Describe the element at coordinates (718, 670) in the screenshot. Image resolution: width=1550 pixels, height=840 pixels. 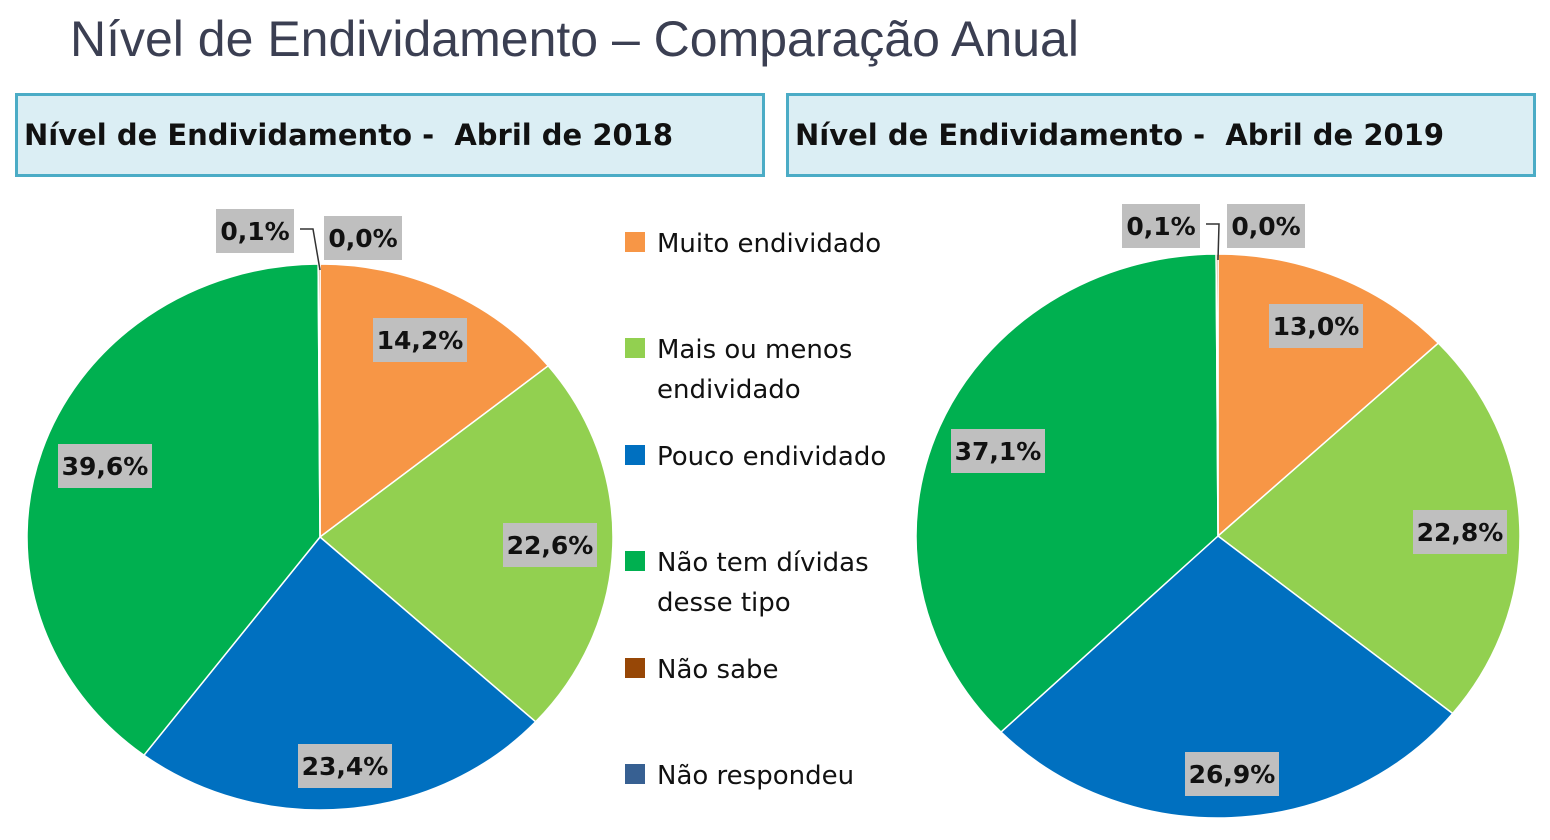
I see `legend-label: Não sabe` at that location.